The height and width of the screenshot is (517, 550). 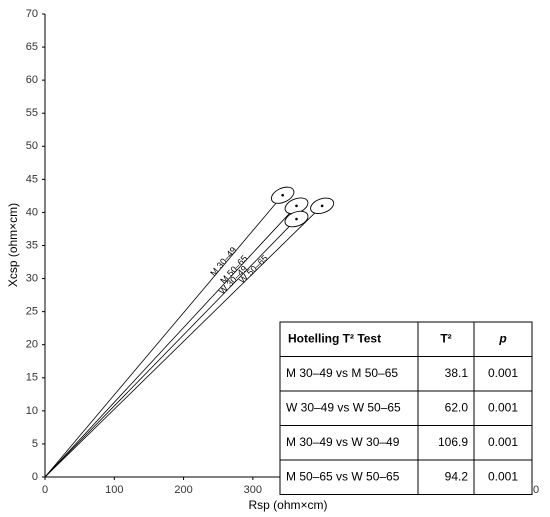 What do you see at coordinates (342, 373) in the screenshot?
I see `table-cell: M 30–49 vs M 50–65` at bounding box center [342, 373].